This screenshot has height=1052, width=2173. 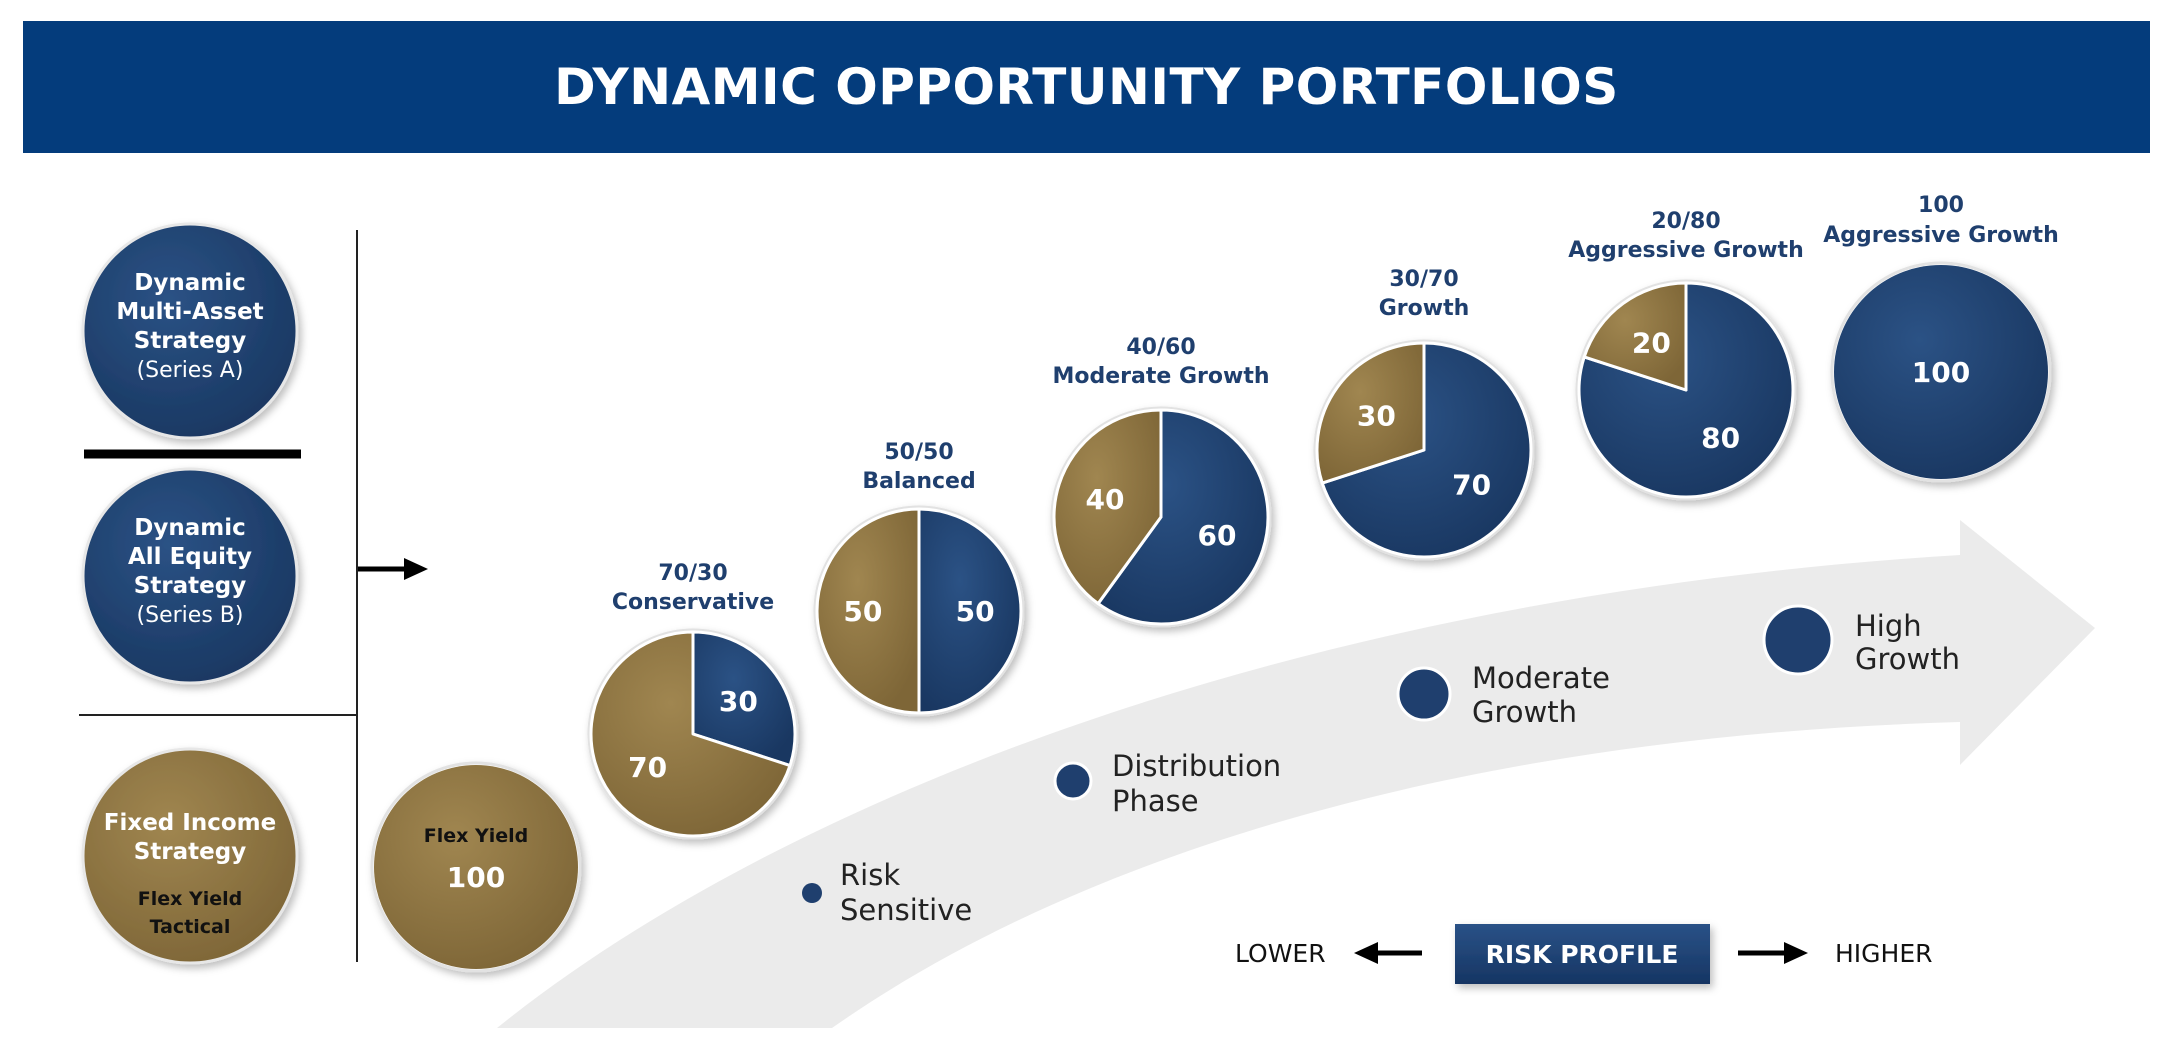 What do you see at coordinates (1424, 308) in the screenshot?
I see `pie-title-line: Growth` at bounding box center [1424, 308].